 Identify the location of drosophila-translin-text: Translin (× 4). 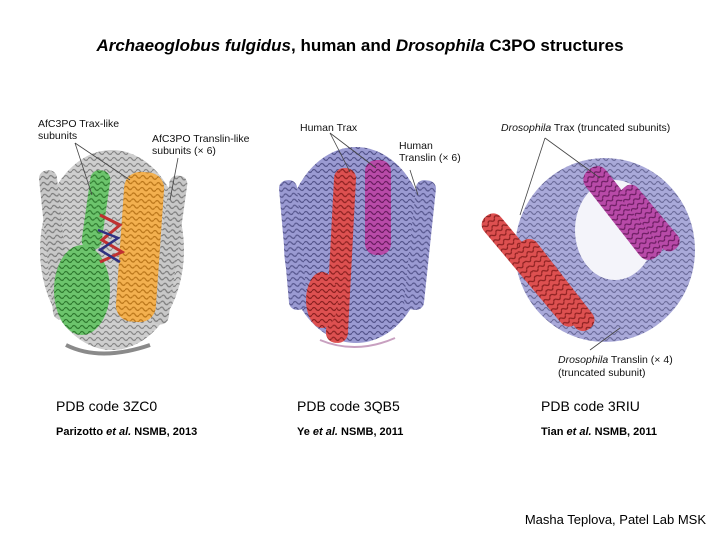
(640, 360).